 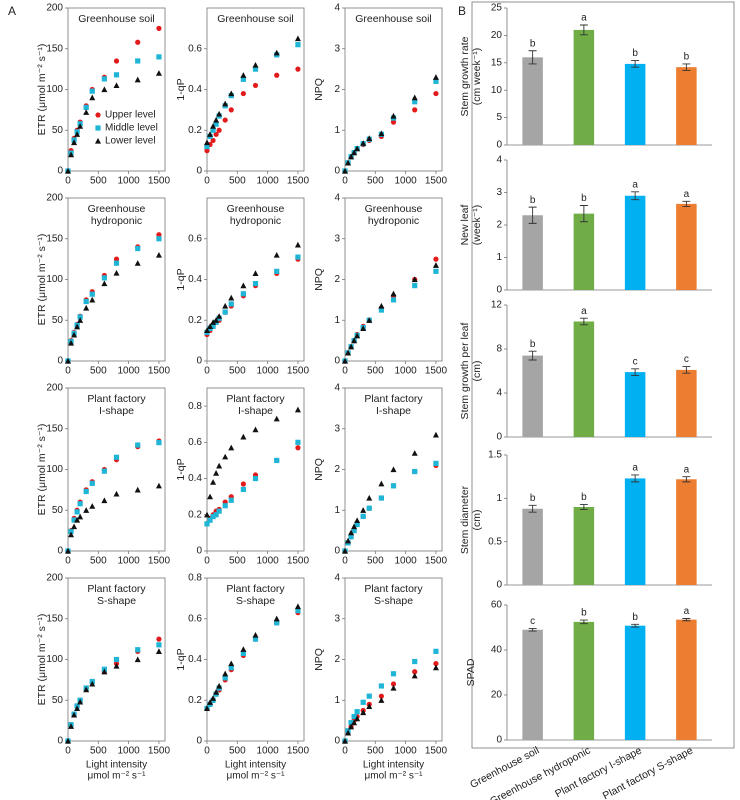 I want to click on y-tick-label: 2, so click(x=337, y=89).